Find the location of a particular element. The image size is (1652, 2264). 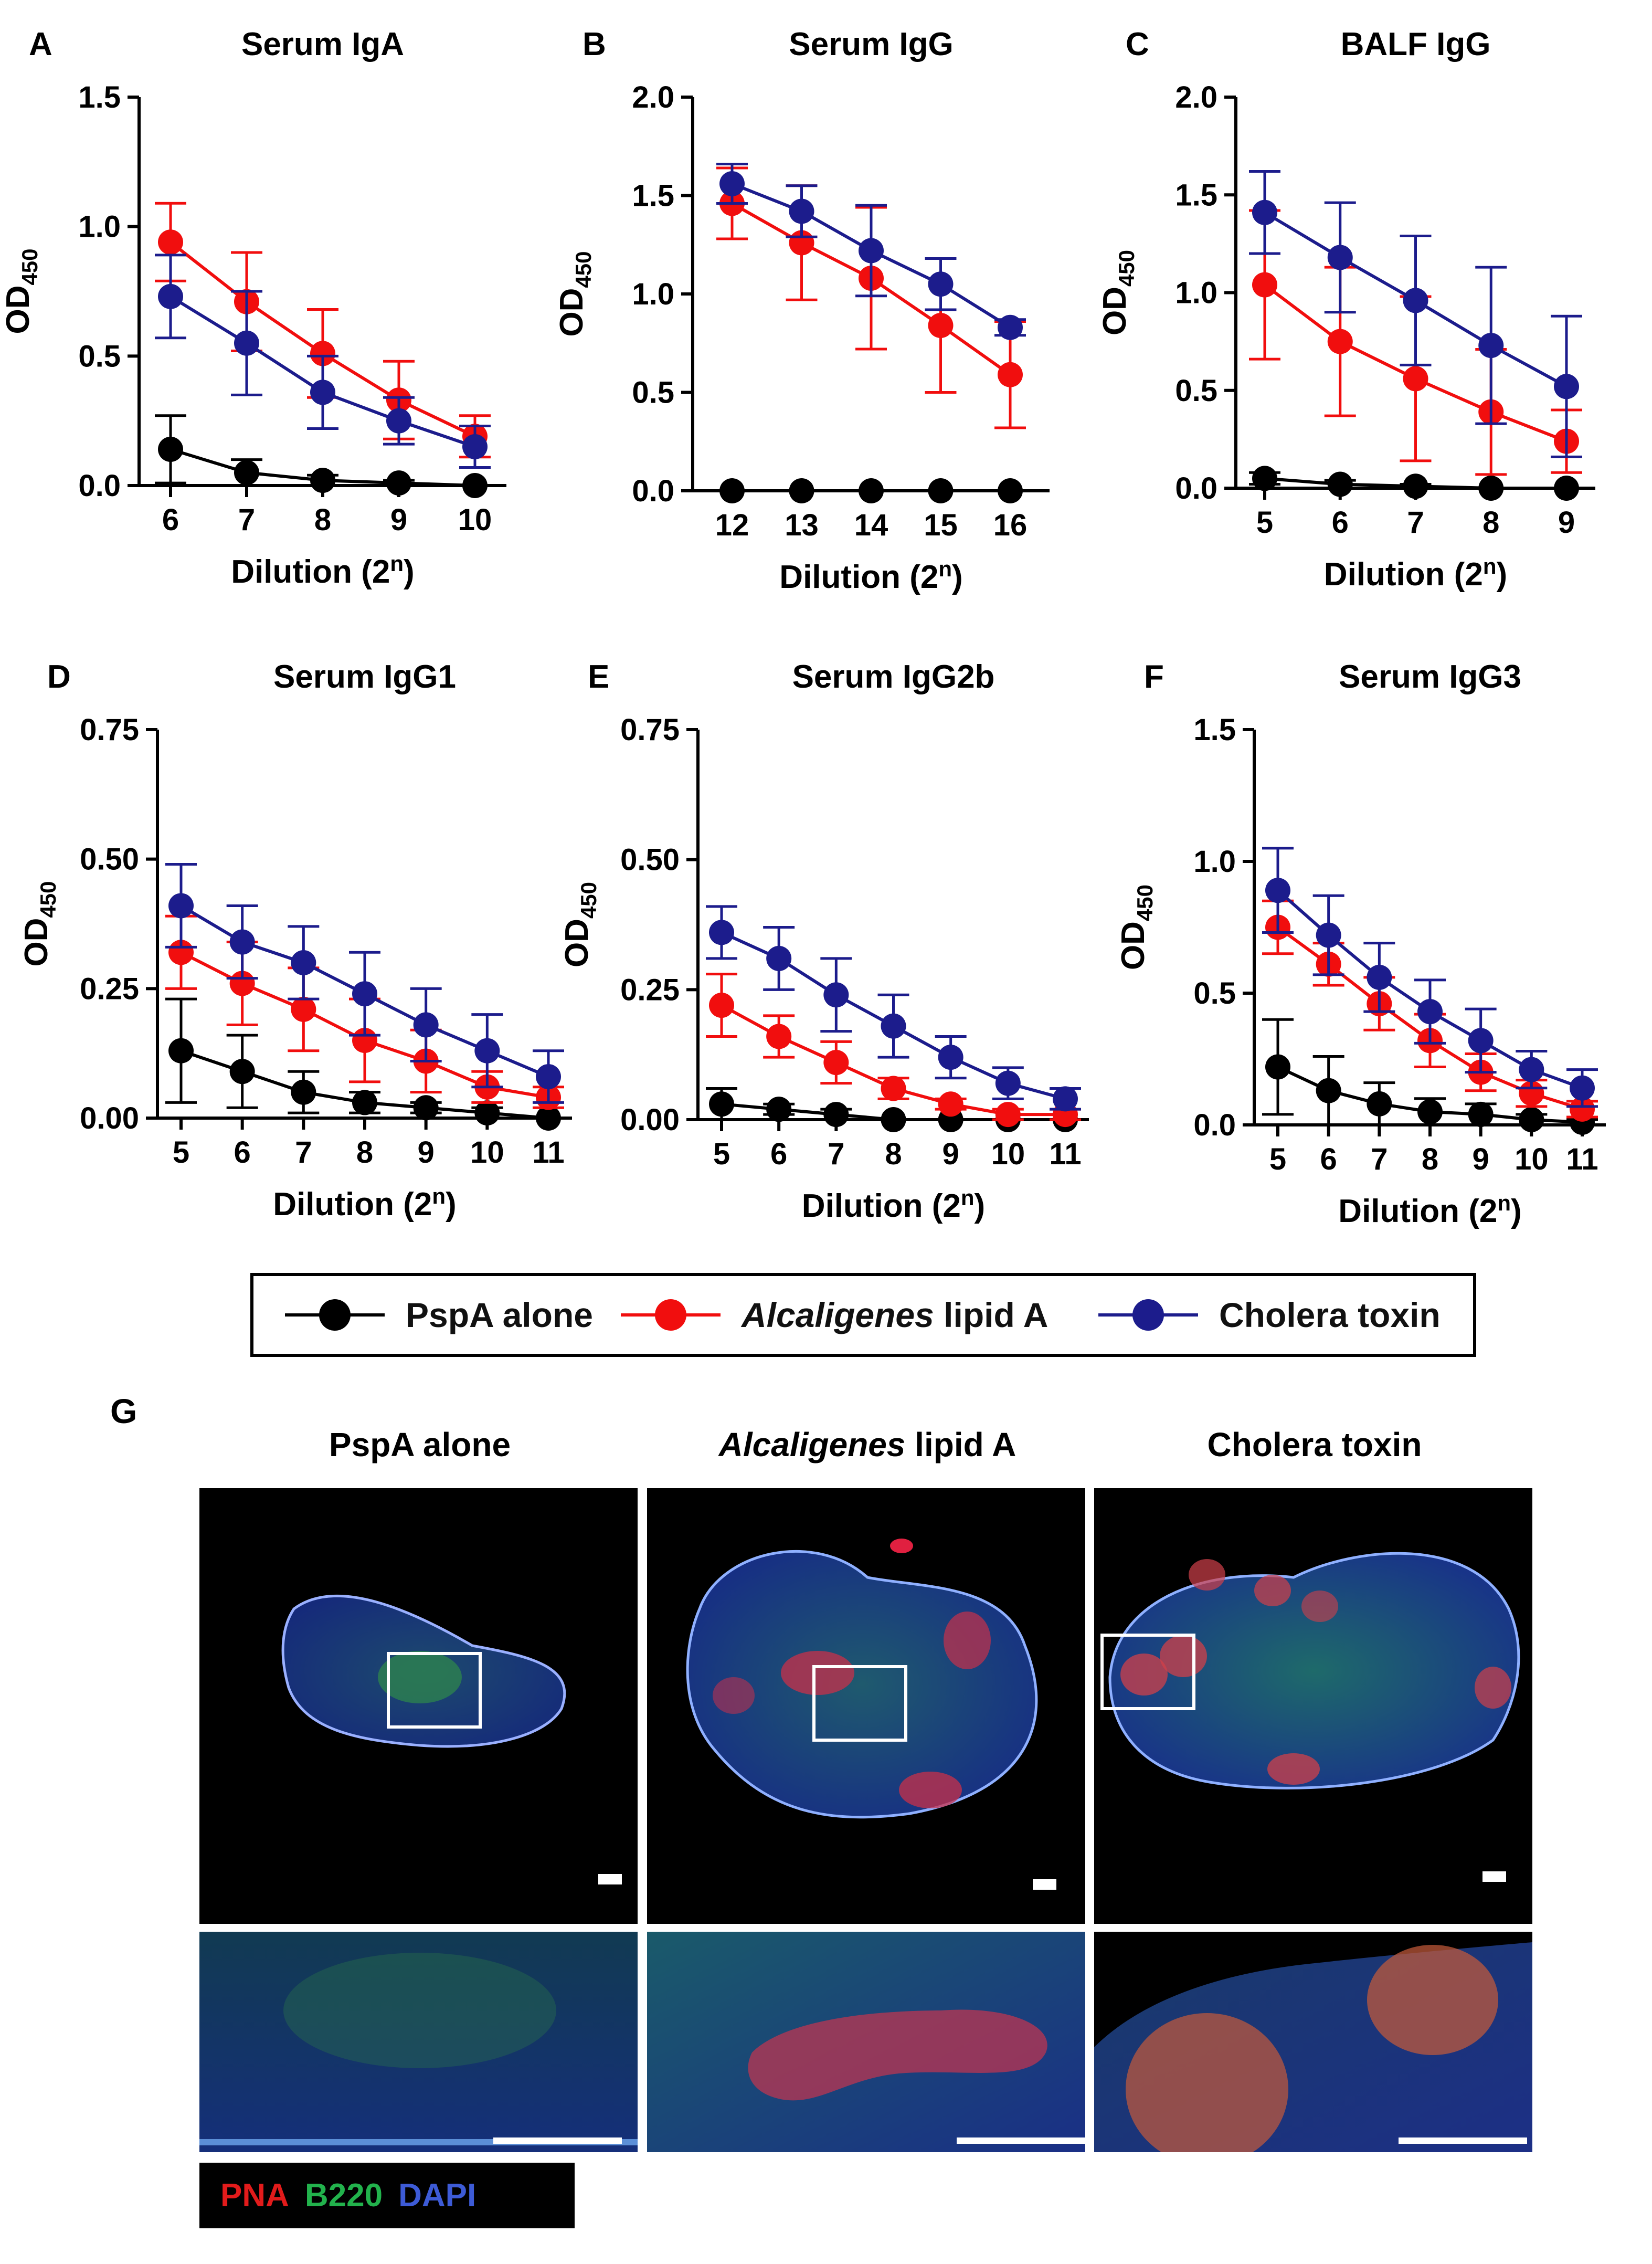

micrograph-alcaligenes-zoom is located at coordinates (866, 2042).